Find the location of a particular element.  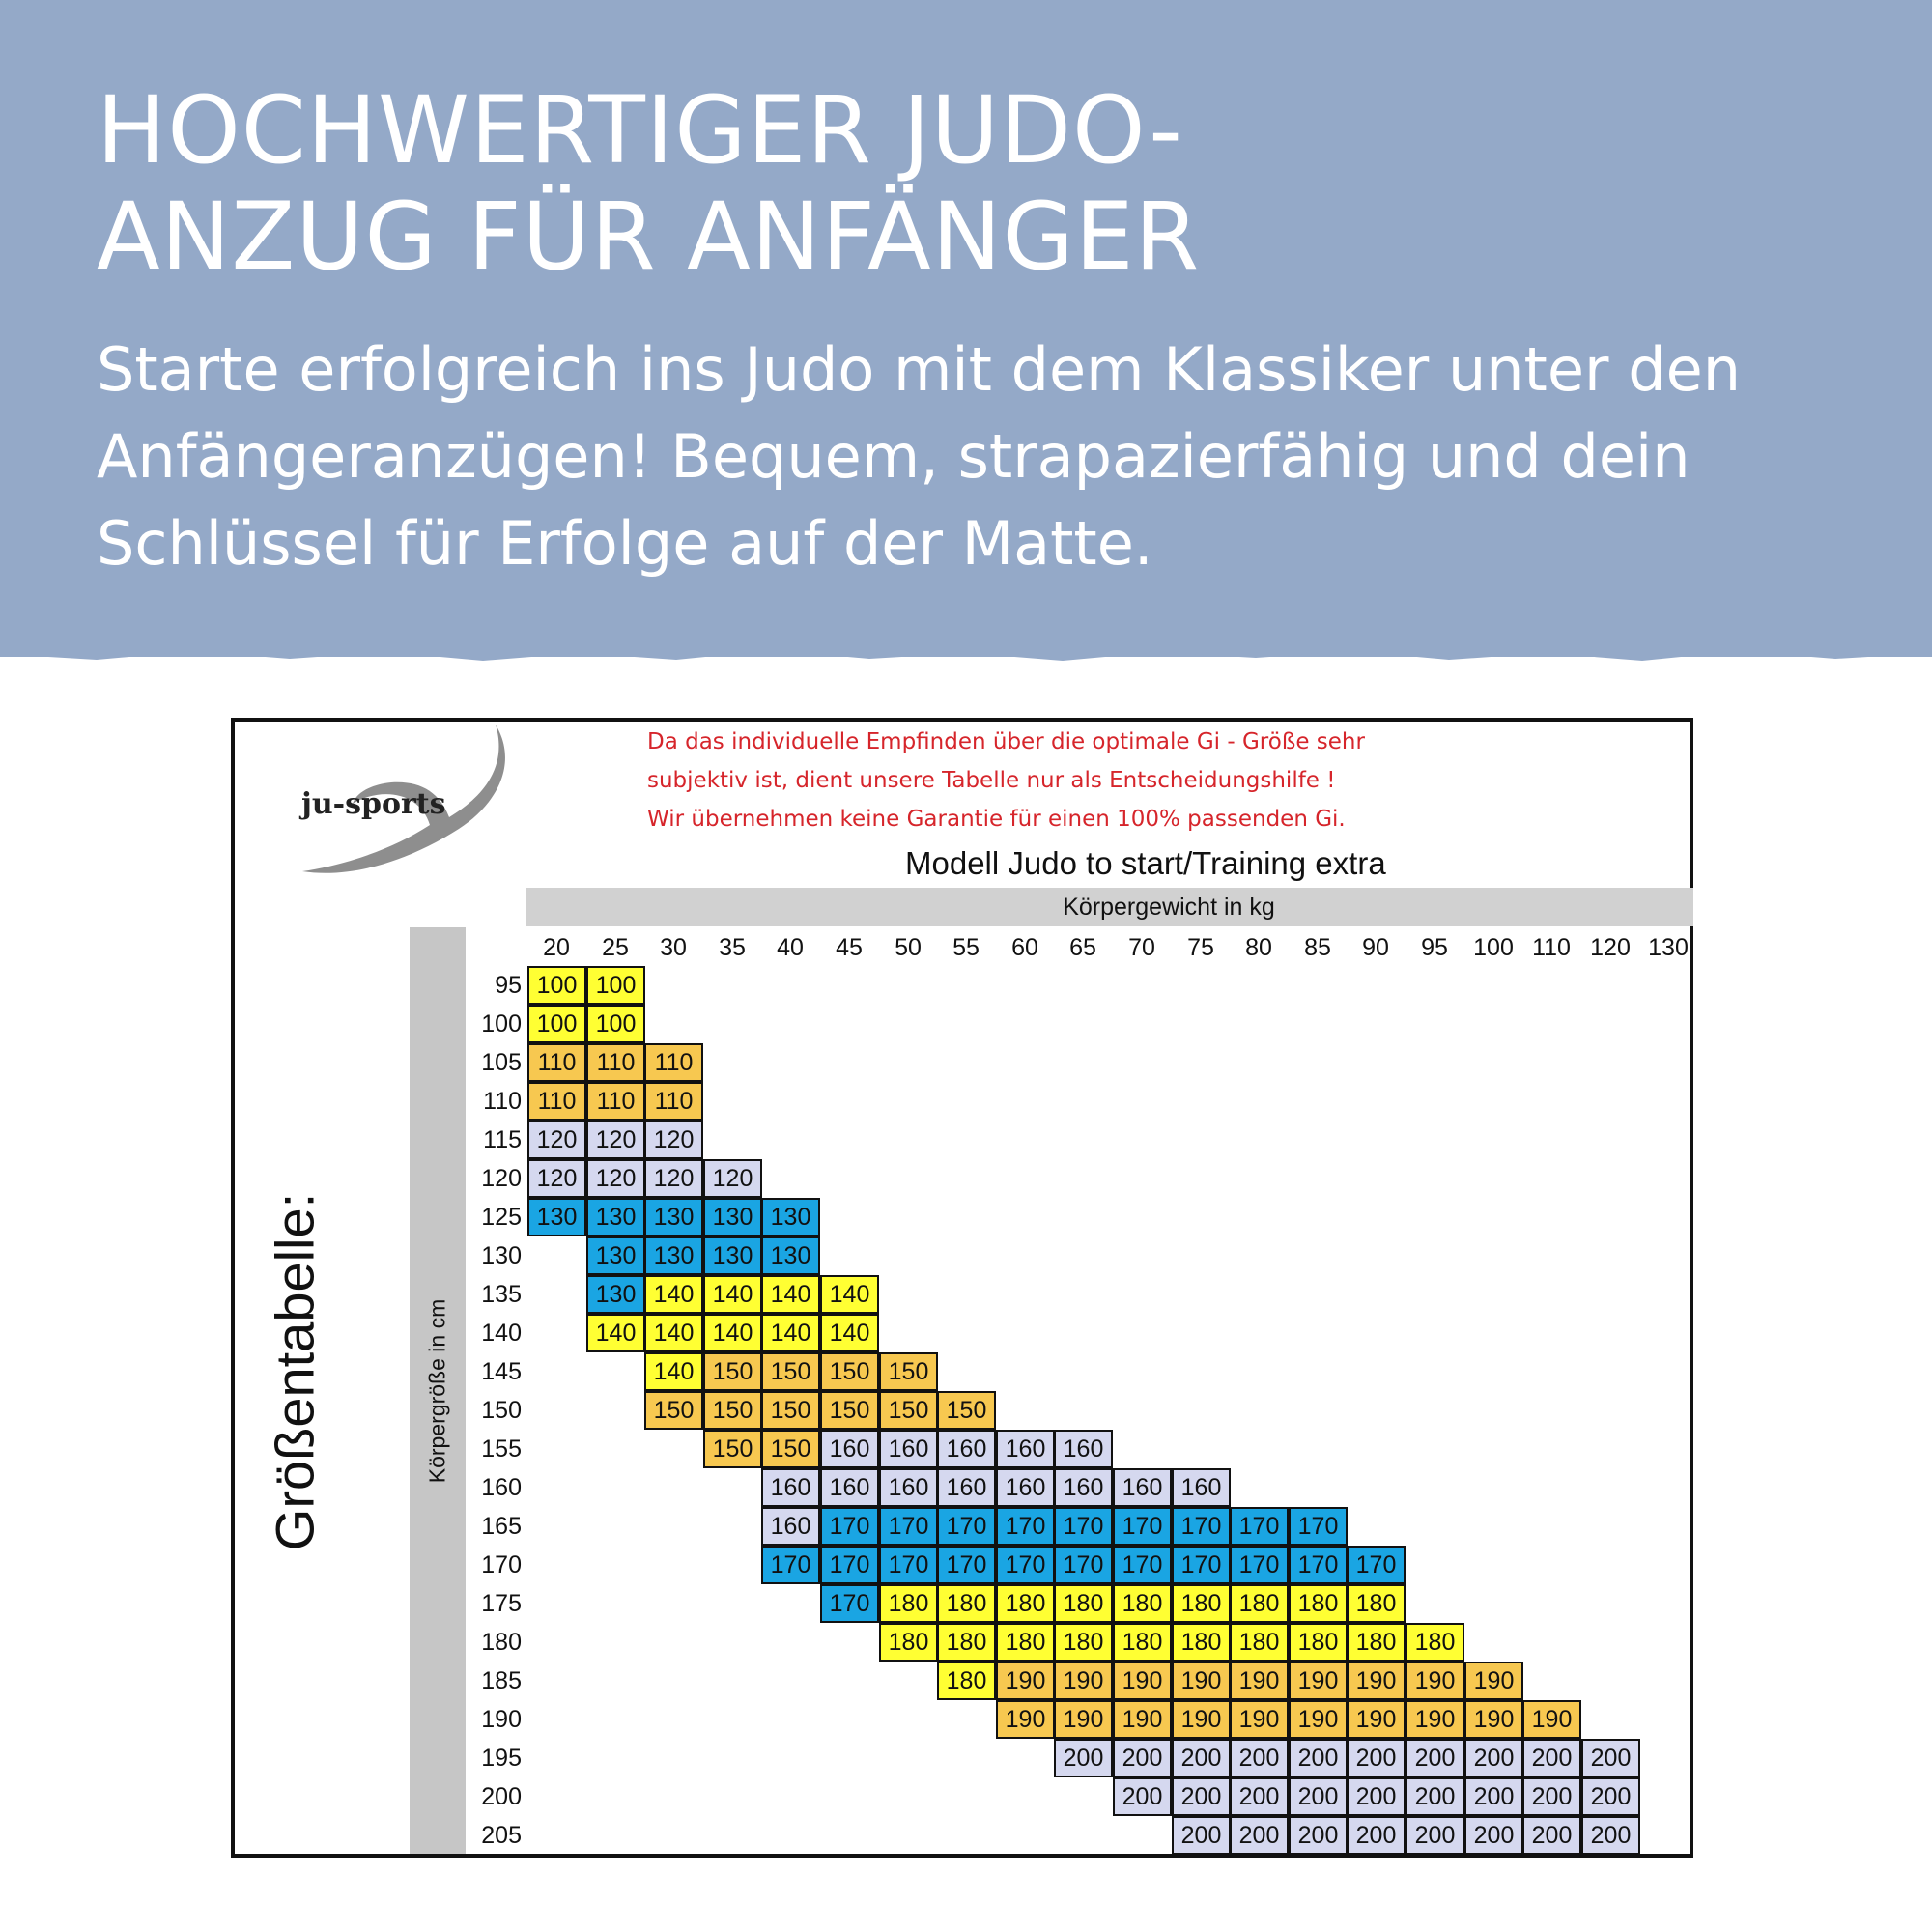

model-title: Modell Judo to start/Training extra is located at coordinates (1145, 863).